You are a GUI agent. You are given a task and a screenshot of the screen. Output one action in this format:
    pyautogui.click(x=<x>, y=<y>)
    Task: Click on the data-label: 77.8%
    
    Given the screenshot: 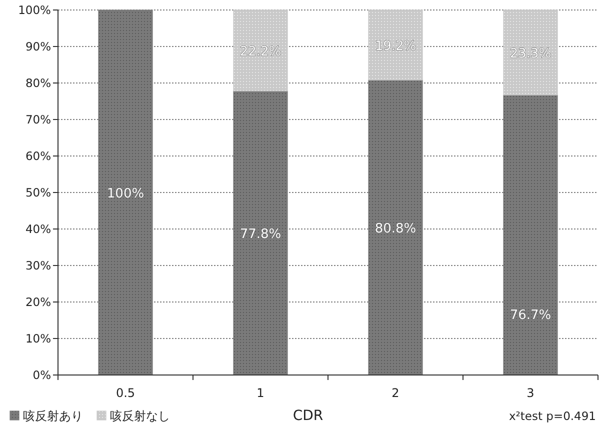 What is the action you would take?
    pyautogui.click(x=261, y=234)
    